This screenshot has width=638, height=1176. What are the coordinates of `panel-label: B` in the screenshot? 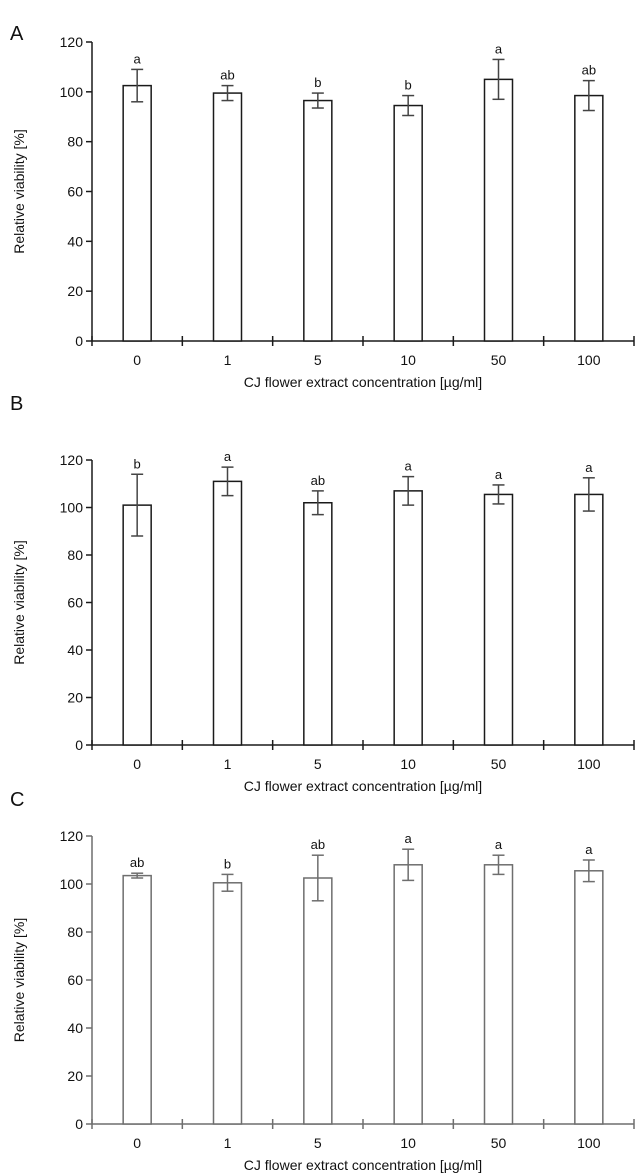 It's located at (16, 404).